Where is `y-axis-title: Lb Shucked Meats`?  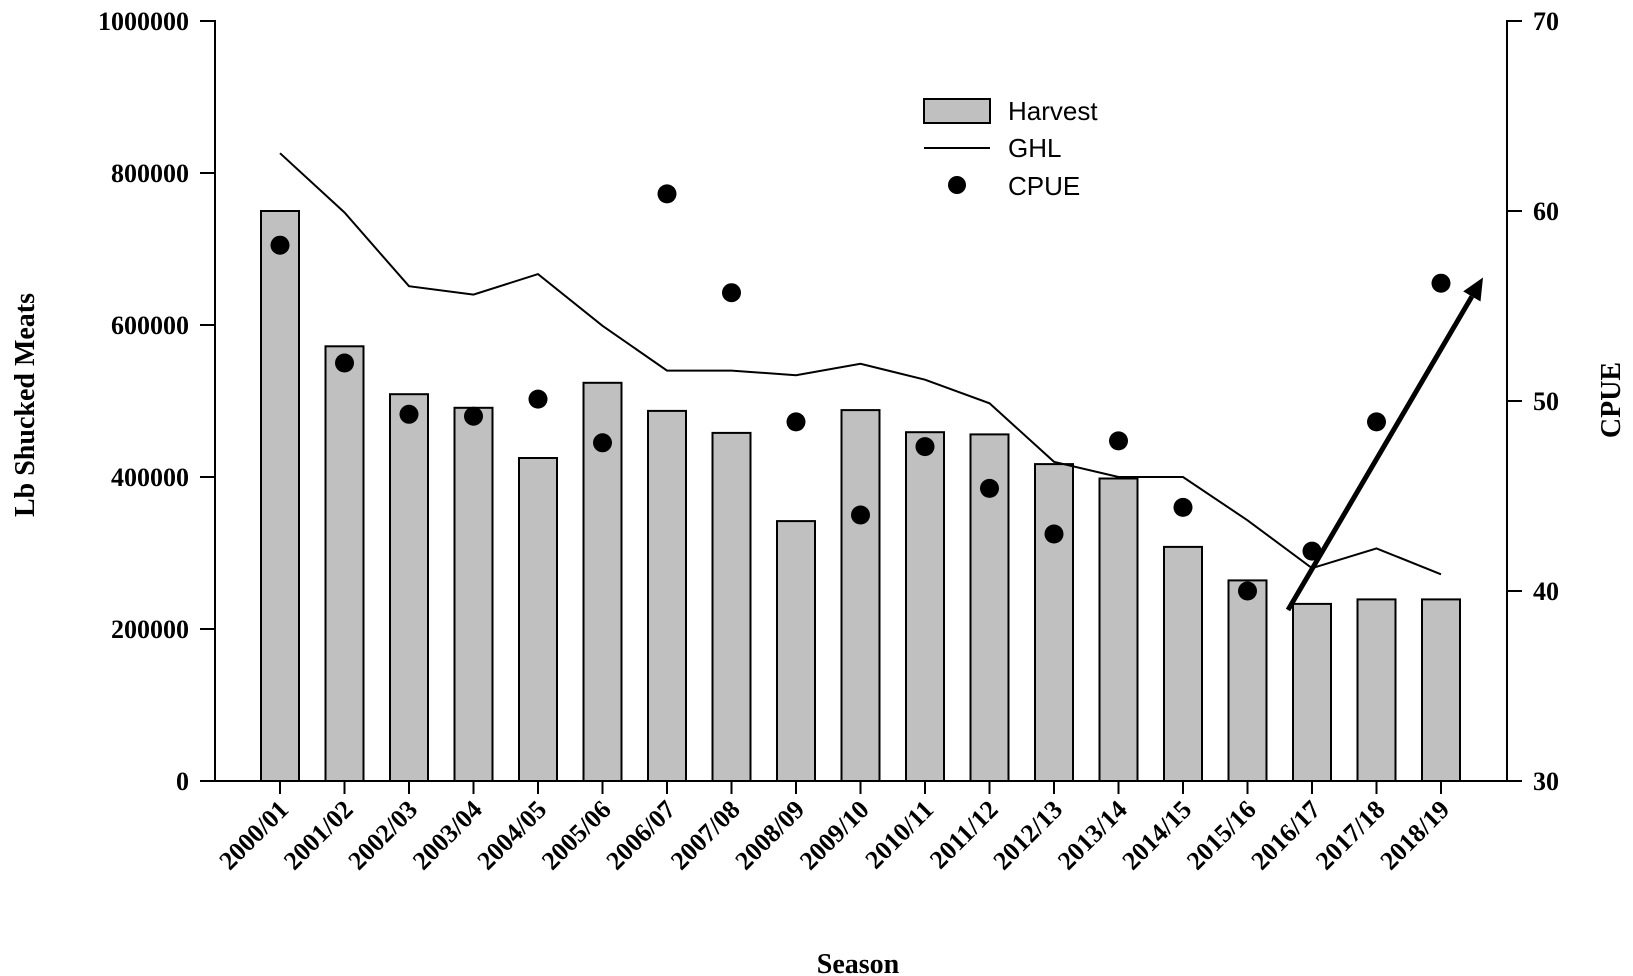 y-axis-title: Lb Shucked Meats is located at coordinates (25, 405).